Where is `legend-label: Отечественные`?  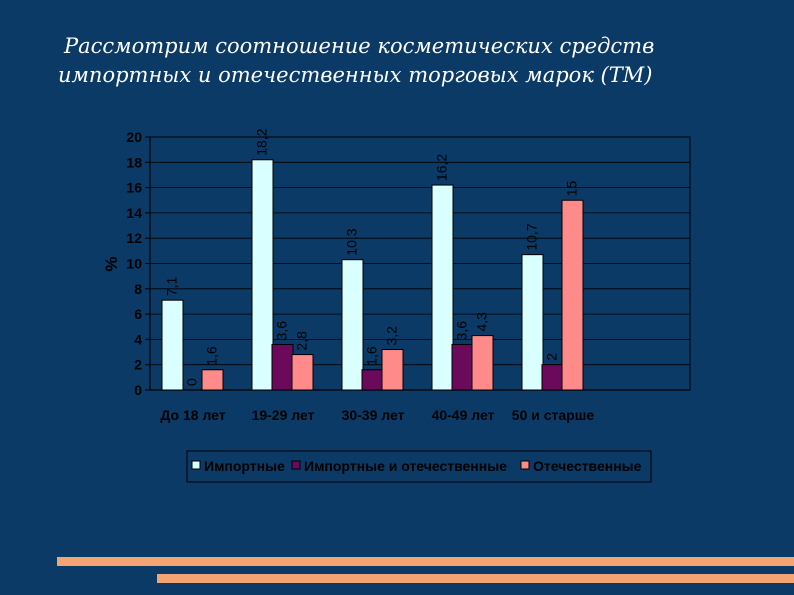
legend-label: Отечественные is located at coordinates (587, 466).